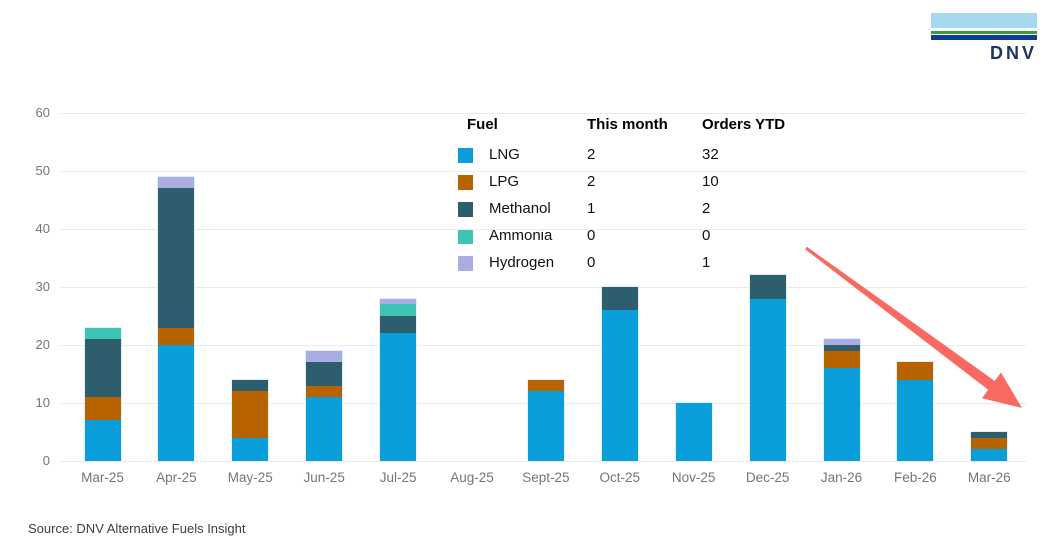  What do you see at coordinates (42, 170) in the screenshot?
I see `y-tick-label-50: 50` at bounding box center [42, 170].